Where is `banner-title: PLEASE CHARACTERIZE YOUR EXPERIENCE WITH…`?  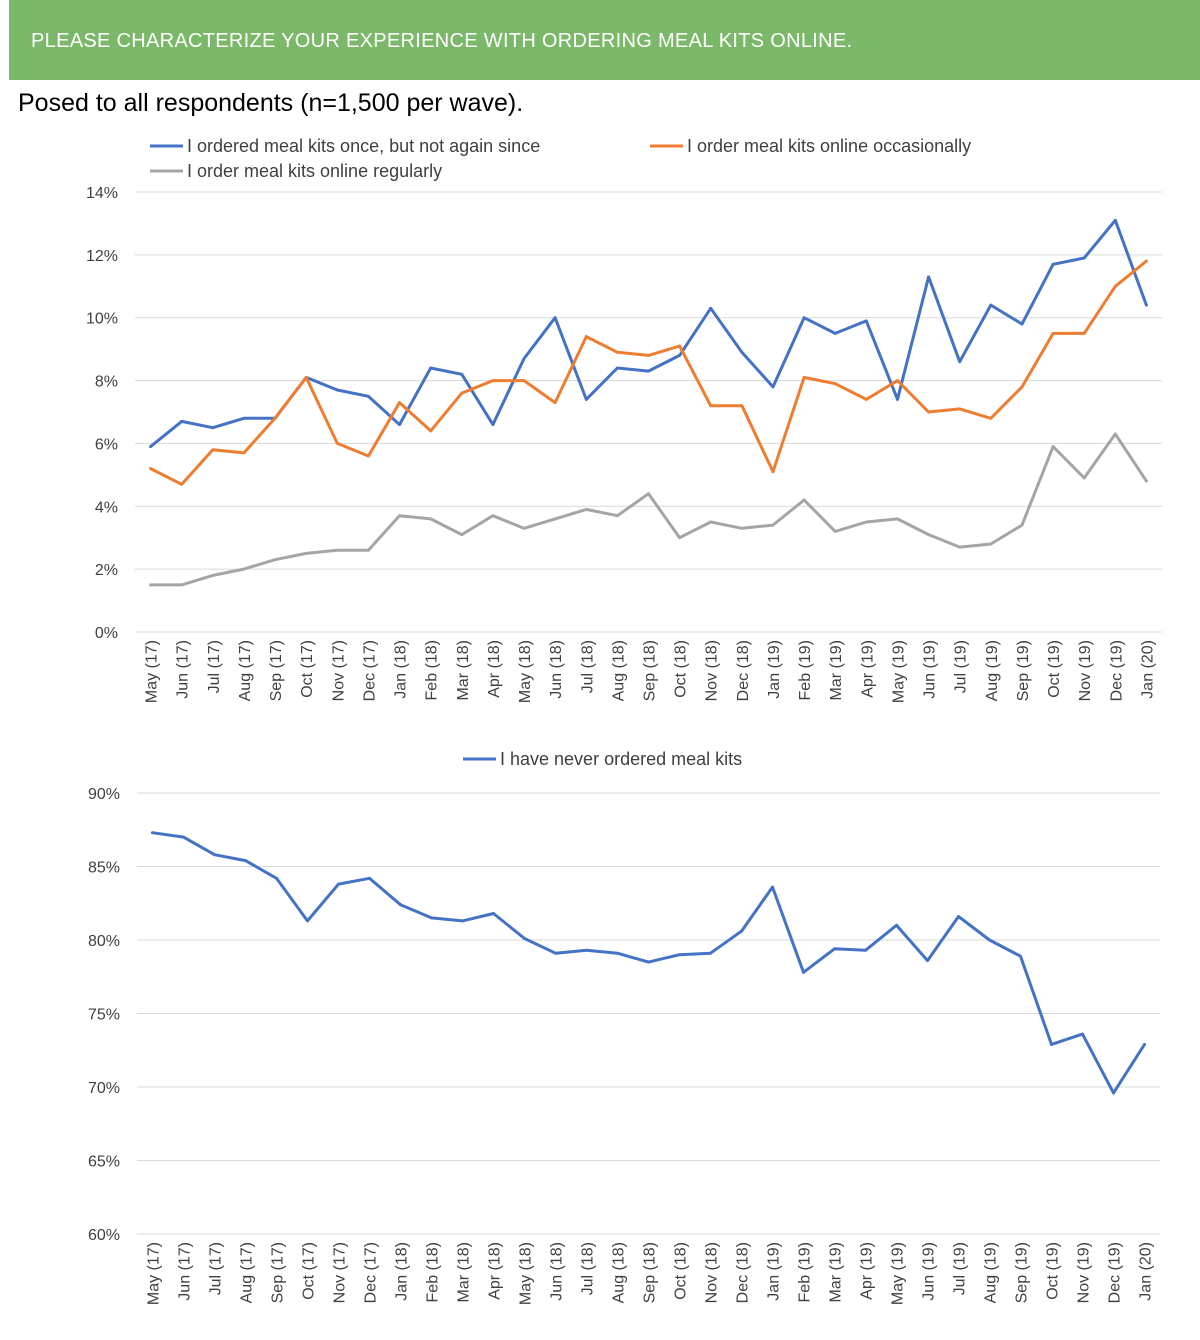
banner-title: PLEASE CHARACTERIZE YOUR EXPERIENCE WITH… is located at coordinates (442, 41).